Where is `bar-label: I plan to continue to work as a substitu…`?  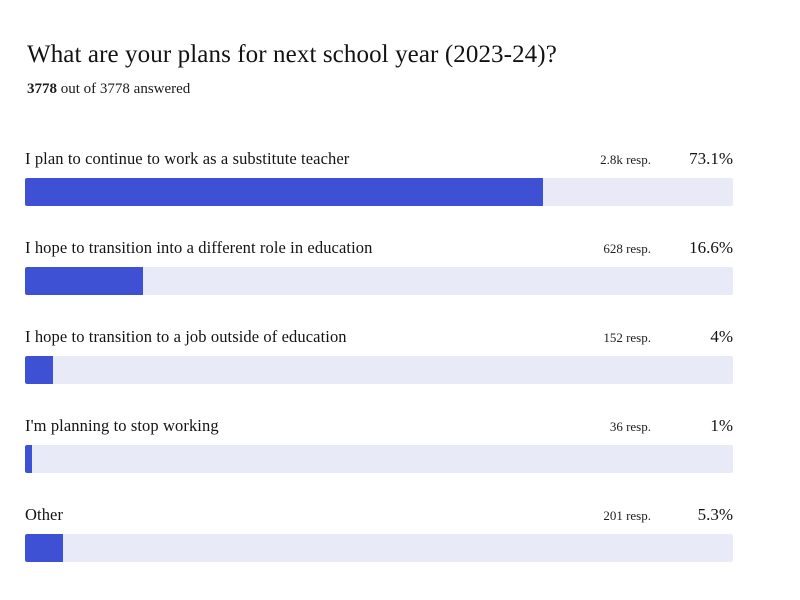 bar-label: I plan to continue to work as a substitu… is located at coordinates (187, 158).